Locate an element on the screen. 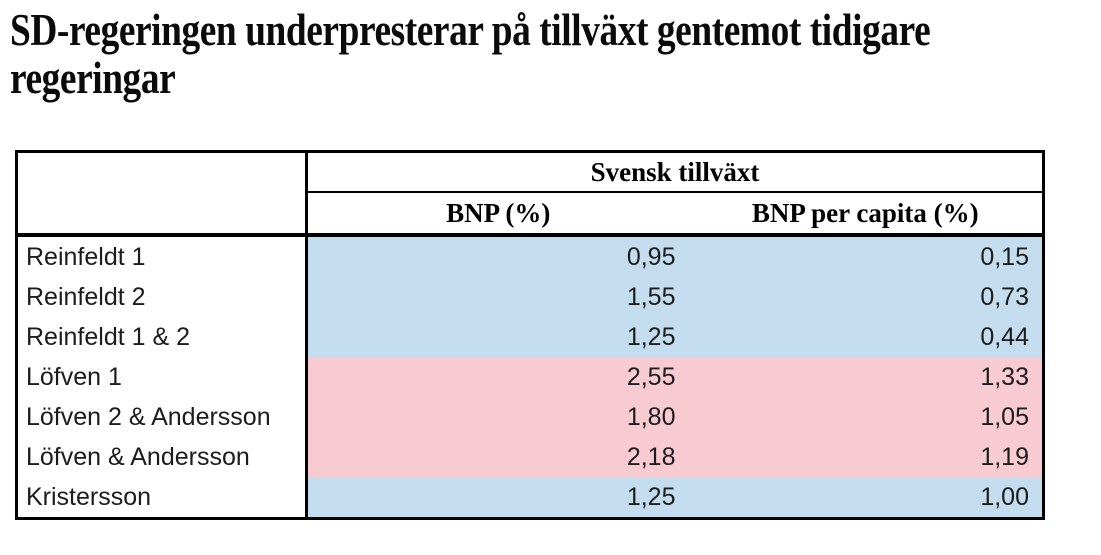 This screenshot has height=555, width=1101. group-header-svensk-tillvaxt: Svensk tillväxt is located at coordinates (675, 172).